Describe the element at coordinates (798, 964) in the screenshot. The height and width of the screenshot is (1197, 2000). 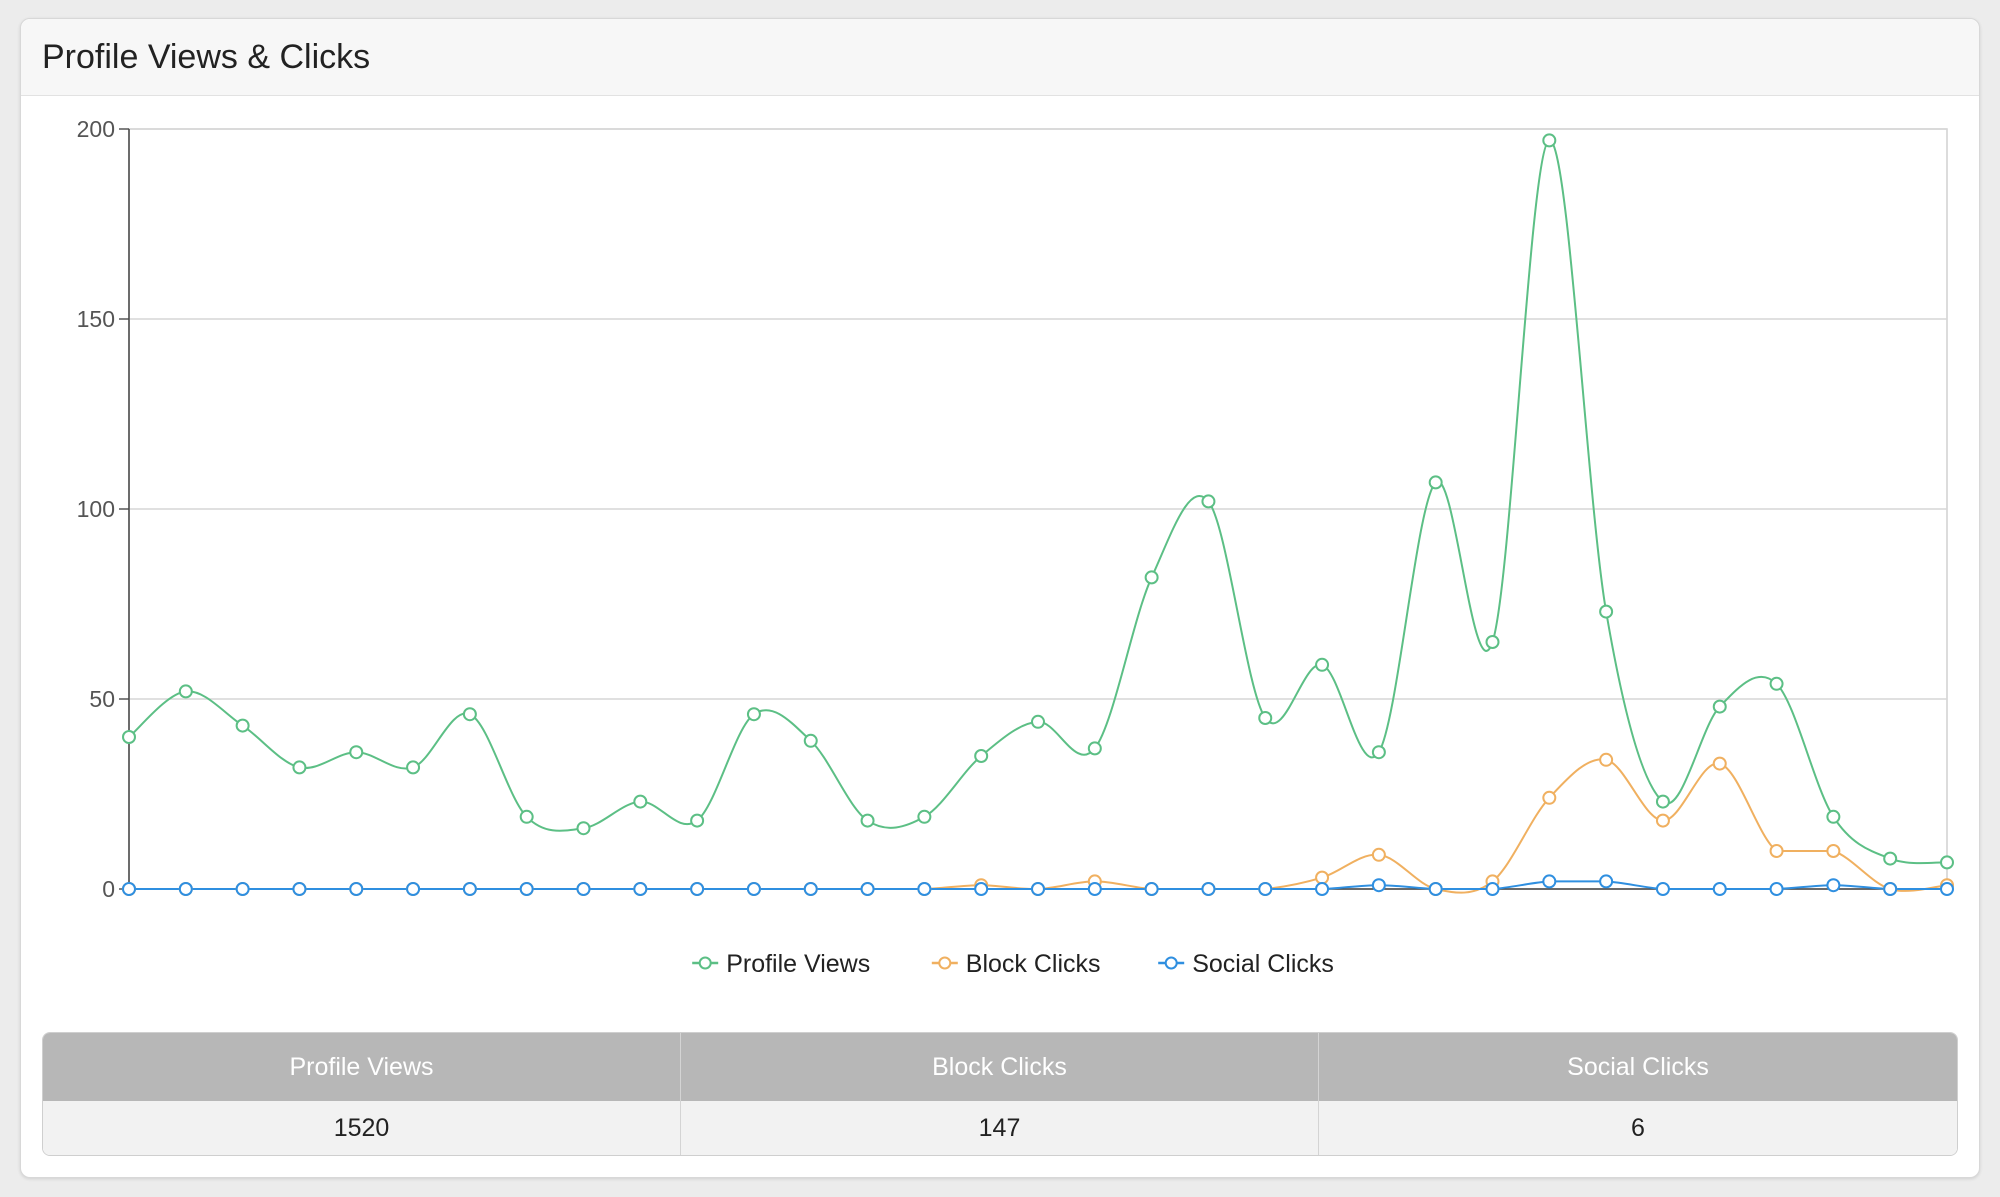
I see `legend-label-profile-views: Profile Views` at that location.